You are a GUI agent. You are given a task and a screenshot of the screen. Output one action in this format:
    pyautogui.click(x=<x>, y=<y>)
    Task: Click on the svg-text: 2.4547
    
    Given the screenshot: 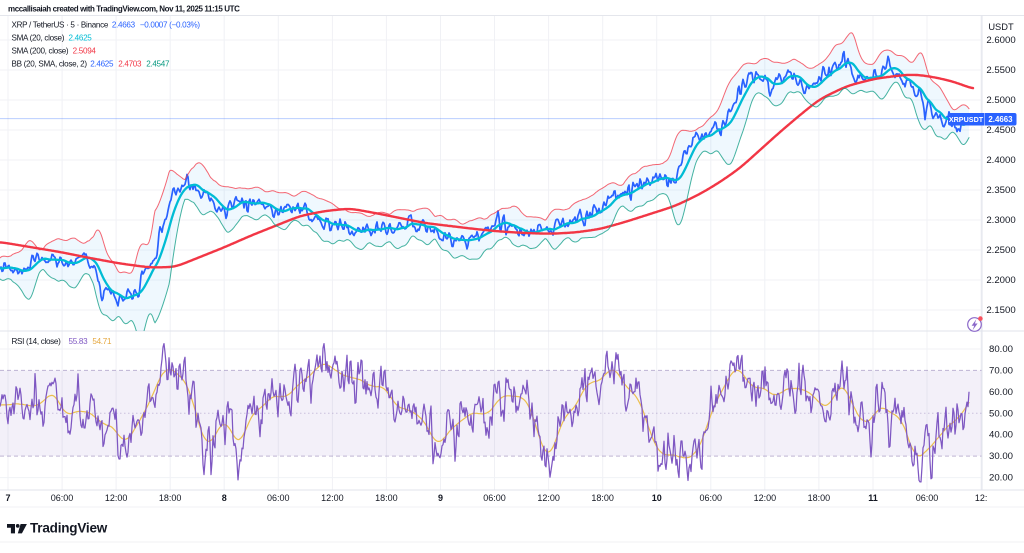 What is the action you would take?
    pyautogui.click(x=158, y=64)
    